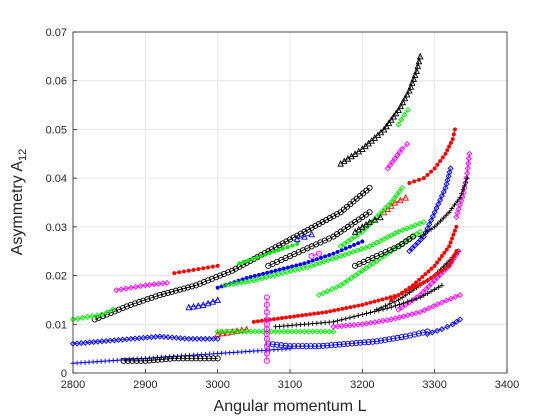  Describe the element at coordinates (384, 251) in the screenshot. I see `series-black-circle` at that location.